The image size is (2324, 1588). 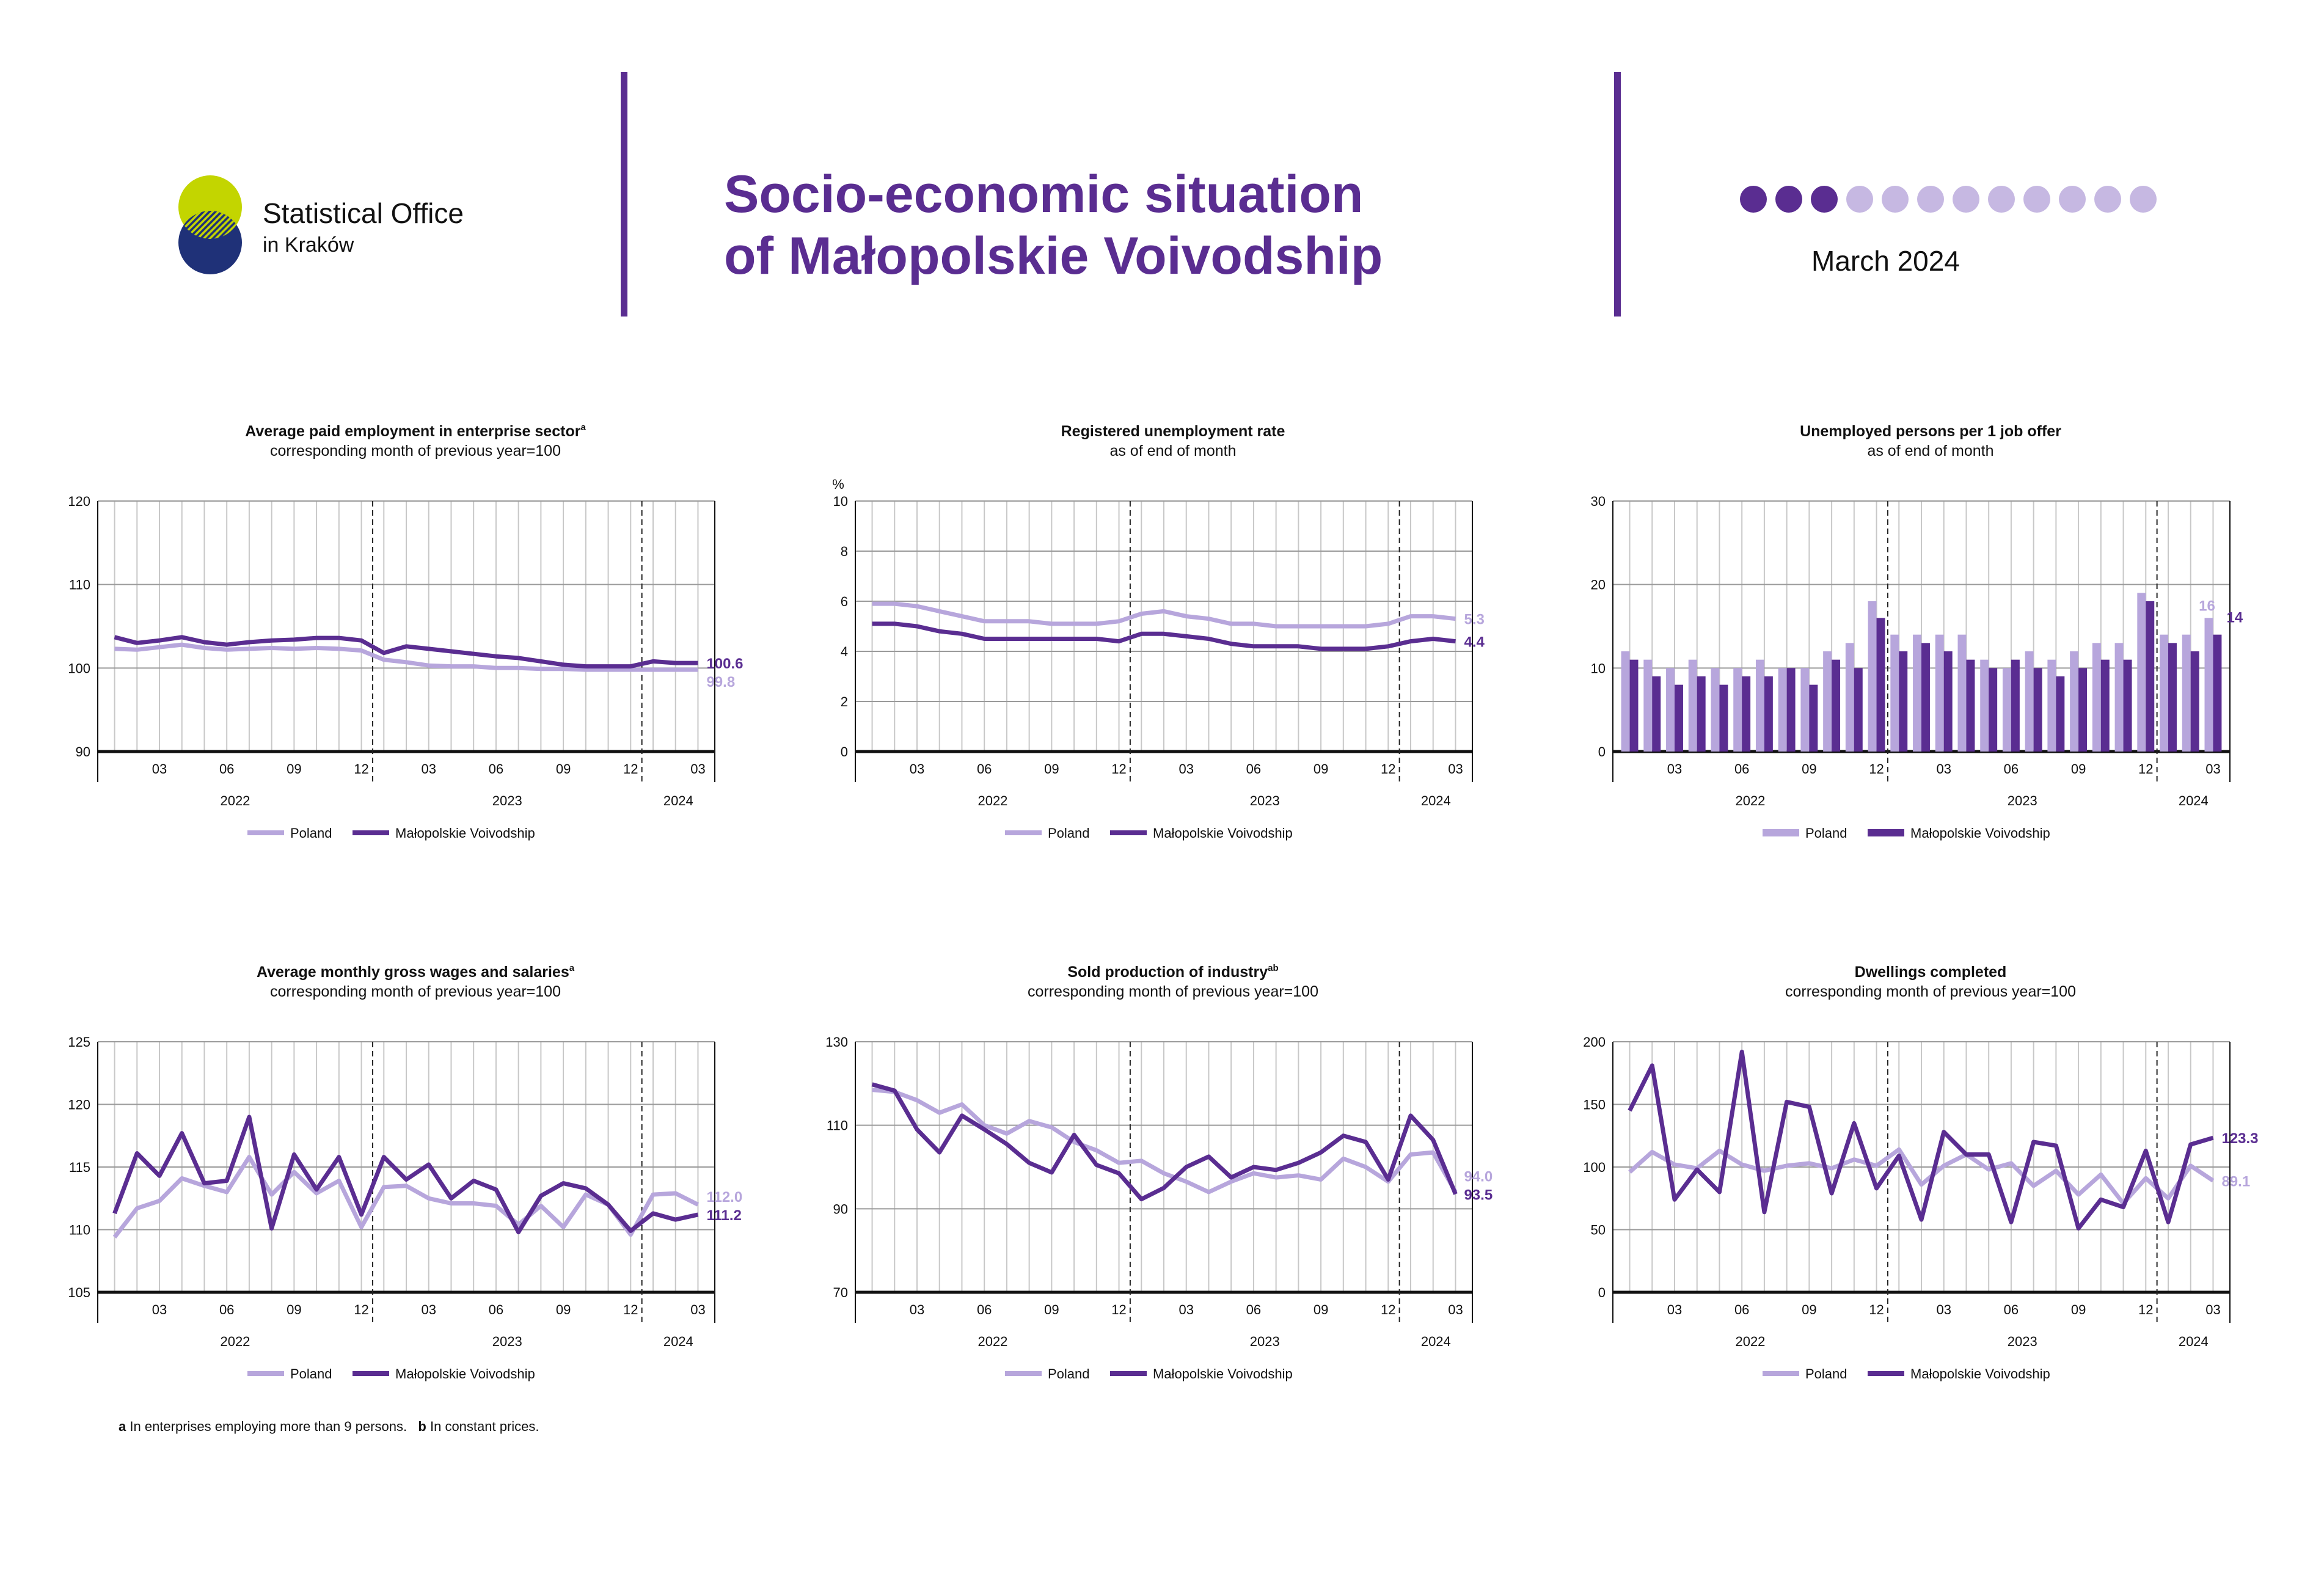 What do you see at coordinates (79, 501) in the screenshot?
I see `y-tick-label: 120` at bounding box center [79, 501].